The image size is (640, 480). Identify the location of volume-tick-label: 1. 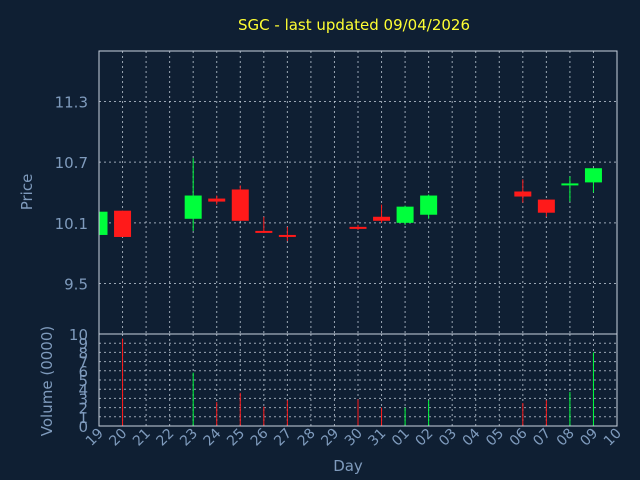
(83, 418).